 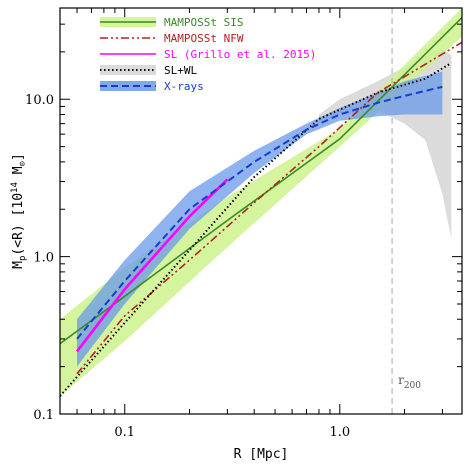 I want to click on y-axis-title: Mp(<R) [1014 M⊙], so click(x=19, y=211).